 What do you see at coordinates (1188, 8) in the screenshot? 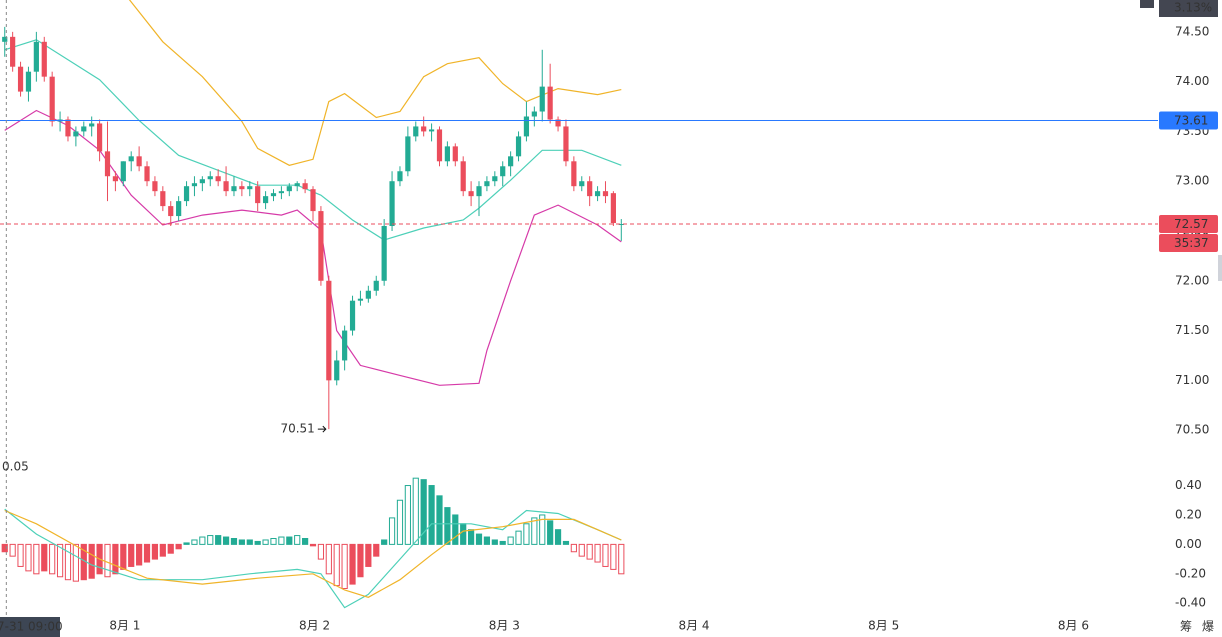
I see `change-box` at bounding box center [1188, 8].